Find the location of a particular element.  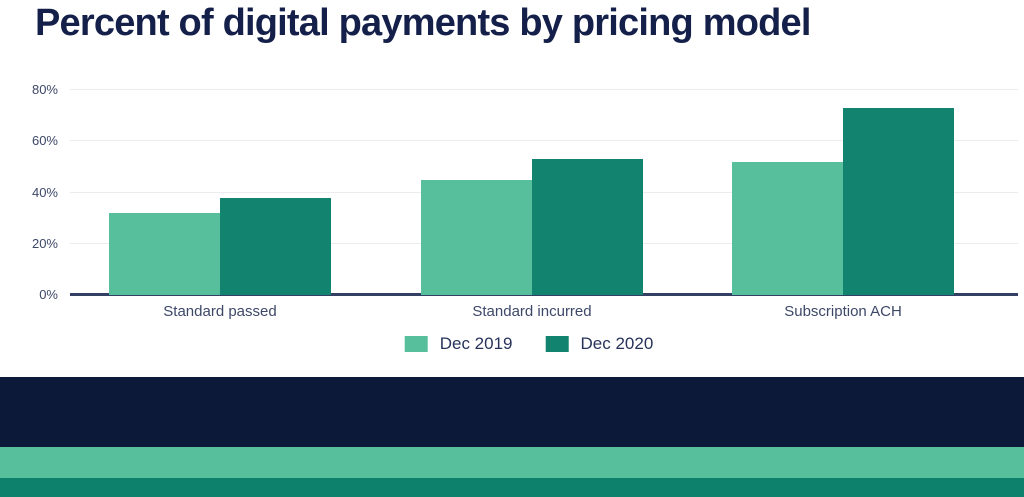

legend-item-dec-2020: Dec 2020 is located at coordinates (599, 344).